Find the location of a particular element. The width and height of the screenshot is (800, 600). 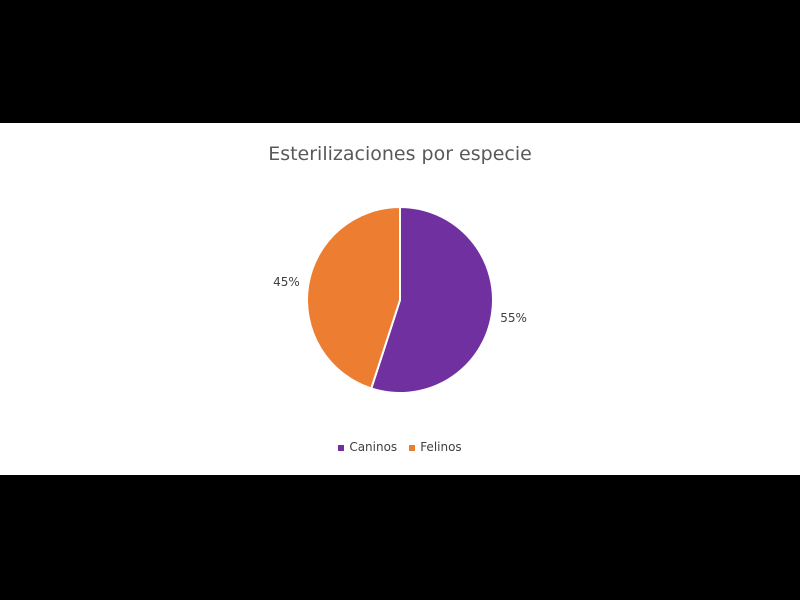

chart-title: Esterilizaciones por especie is located at coordinates (400, 154).